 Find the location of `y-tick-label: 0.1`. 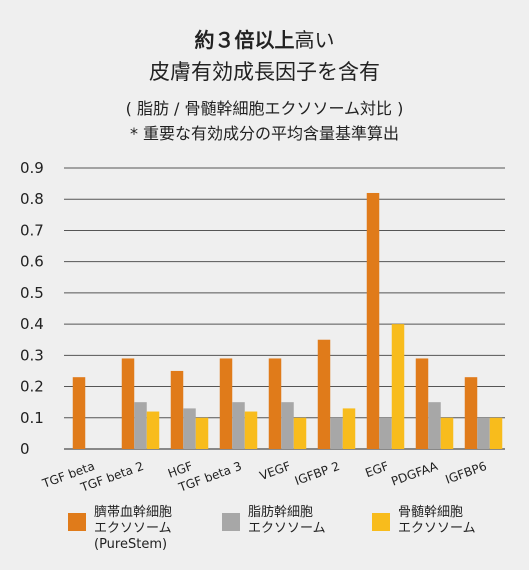

y-tick-label: 0.1 is located at coordinates (32, 418).